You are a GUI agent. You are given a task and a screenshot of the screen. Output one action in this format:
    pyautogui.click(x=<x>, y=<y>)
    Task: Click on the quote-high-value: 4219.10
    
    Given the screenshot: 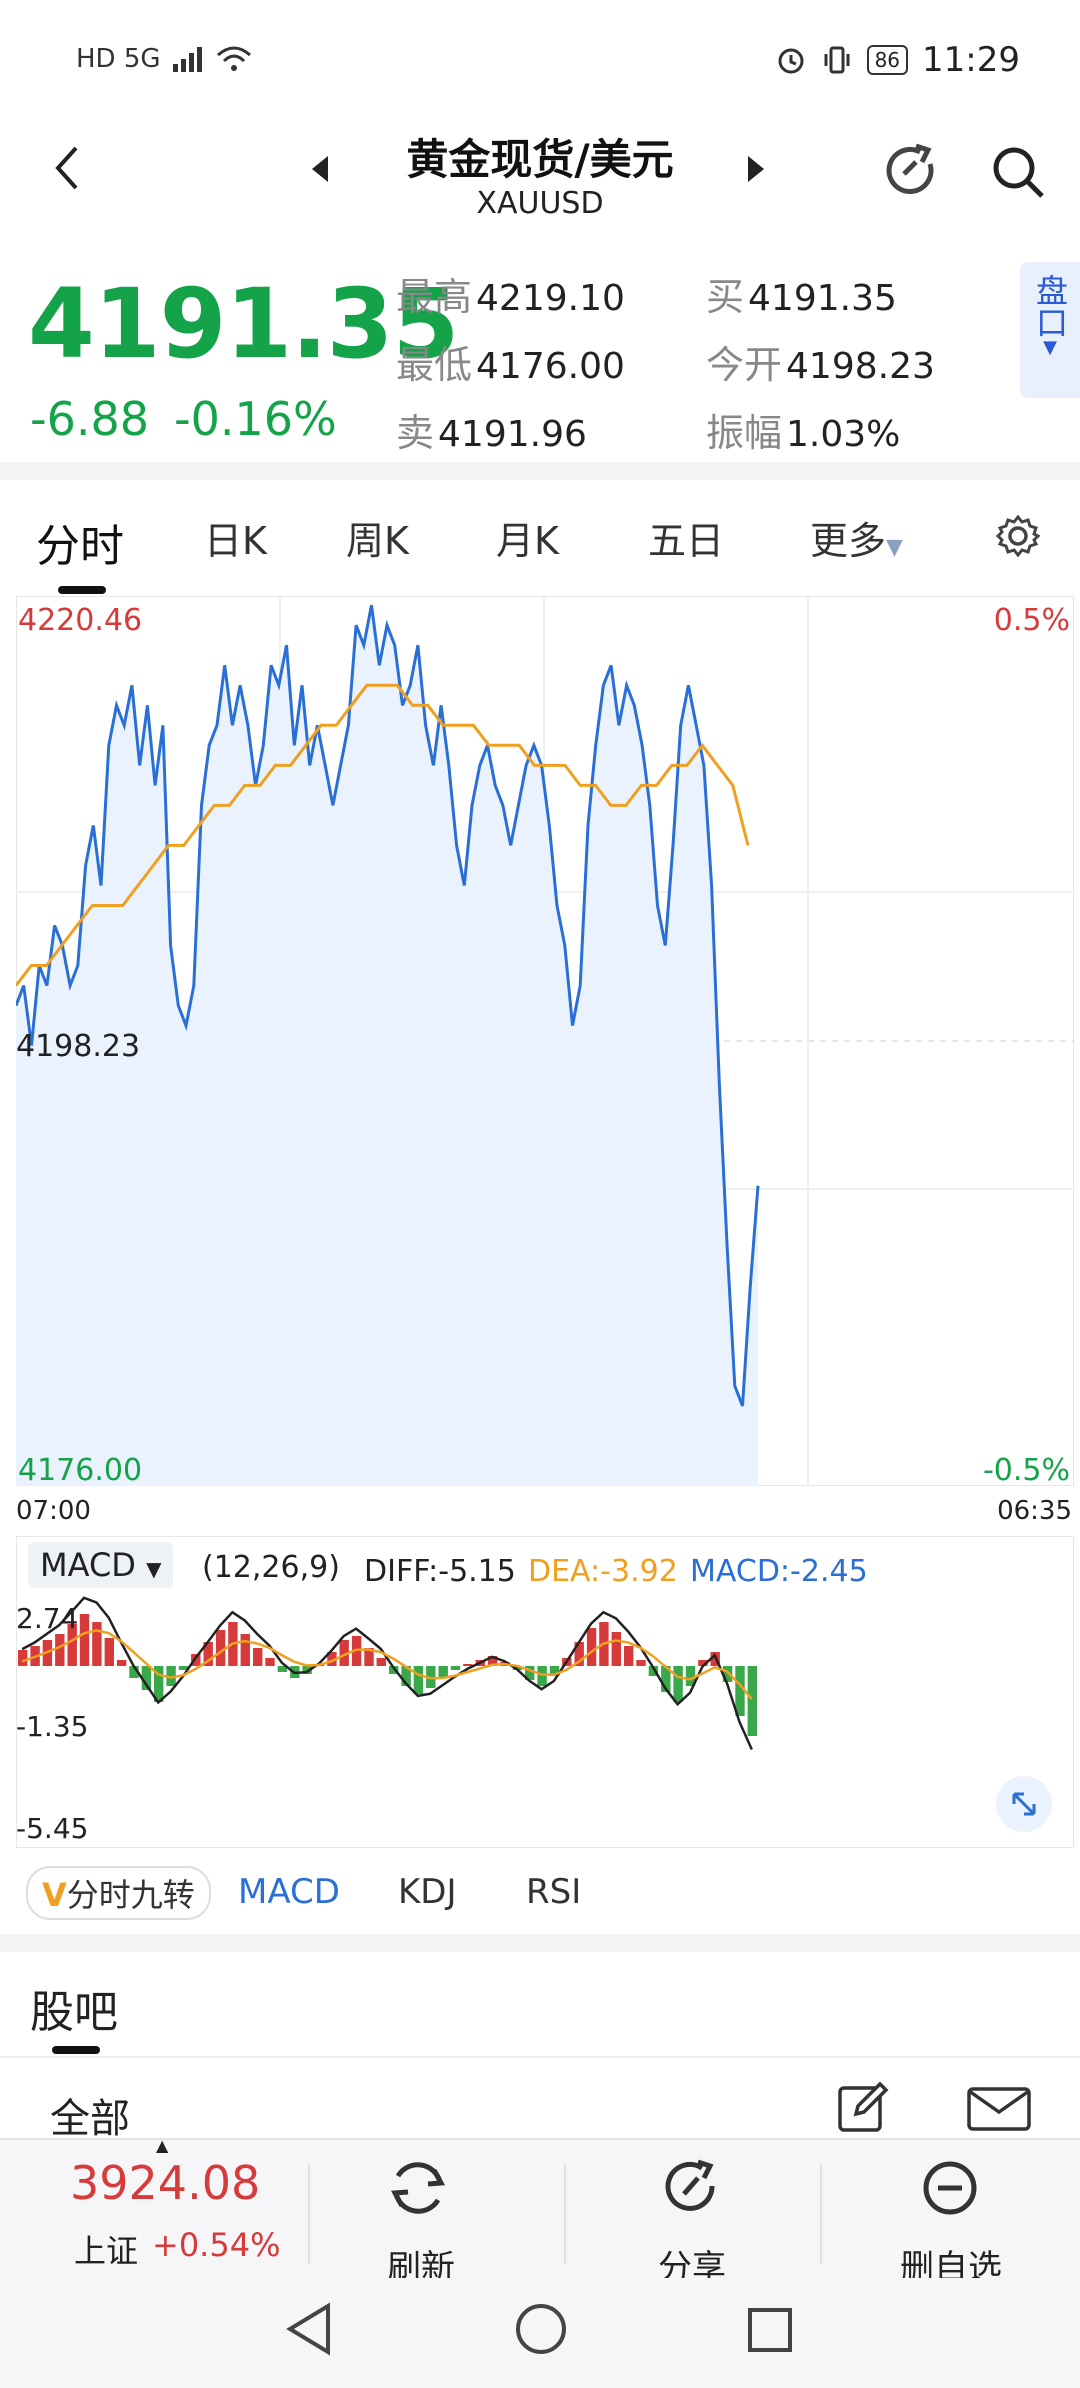 What is the action you would take?
    pyautogui.click(x=550, y=298)
    